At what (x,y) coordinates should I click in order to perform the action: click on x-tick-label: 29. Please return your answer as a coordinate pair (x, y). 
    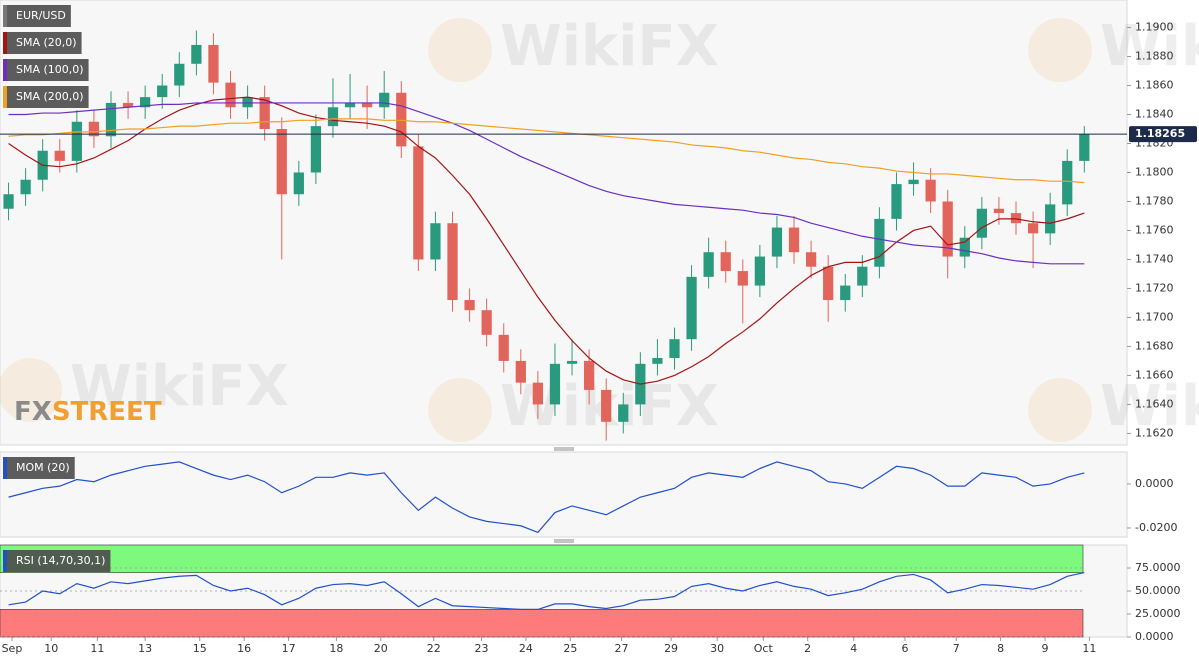
    Looking at the image, I should click on (671, 648).